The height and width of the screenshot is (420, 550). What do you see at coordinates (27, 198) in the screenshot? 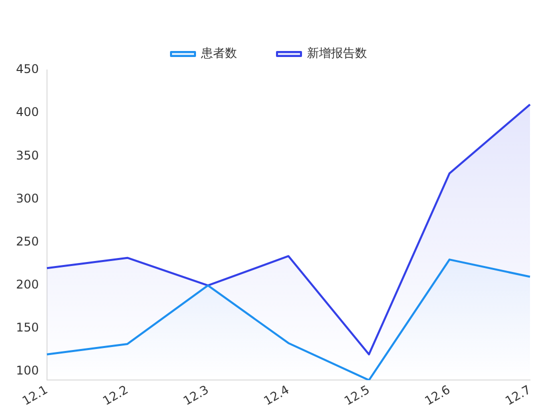
I see `y-tick-label: 300` at bounding box center [27, 198].